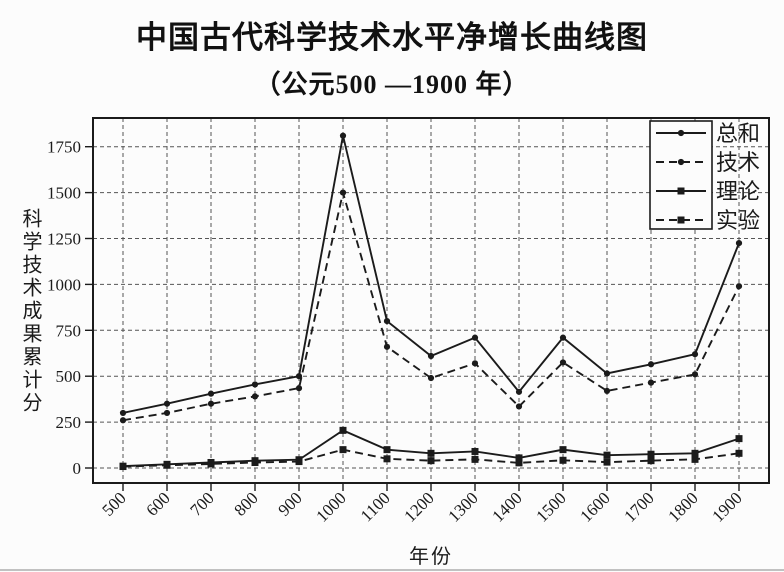  Describe the element at coordinates (30, 311) in the screenshot. I see `y-axis-label: 科学技术成果累计分` at that location.